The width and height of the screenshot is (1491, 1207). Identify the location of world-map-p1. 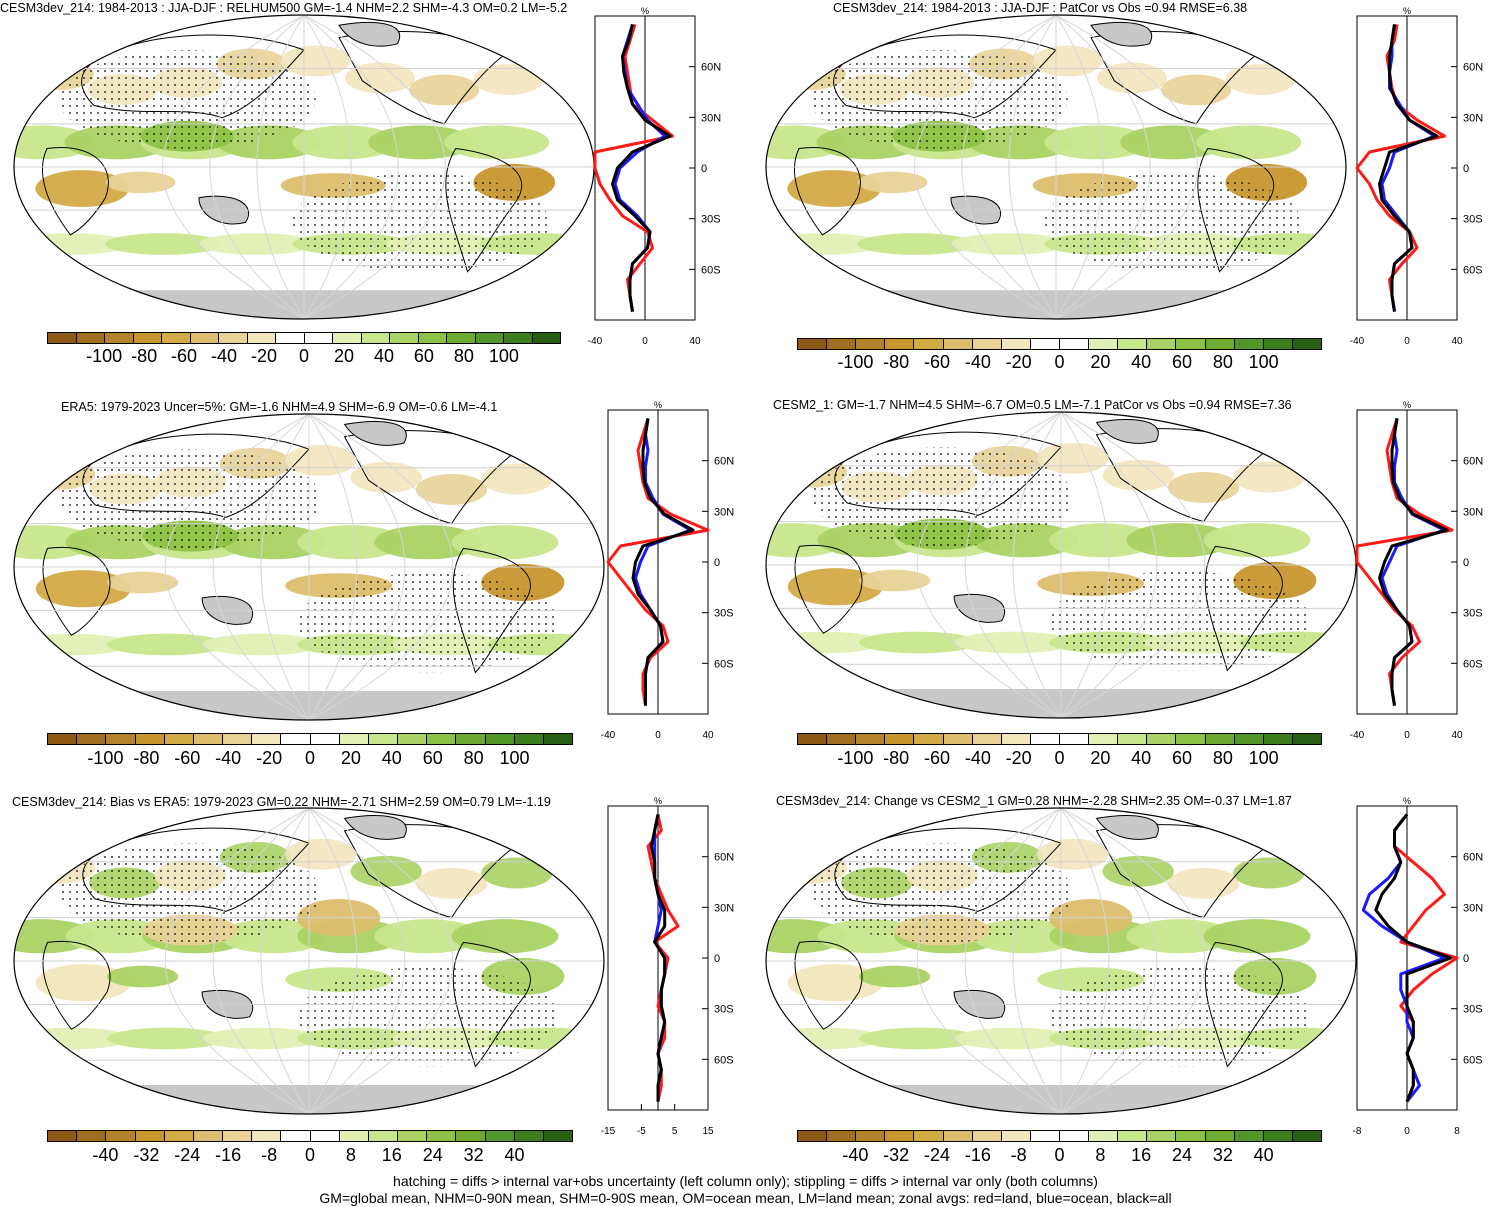
(304, 167).